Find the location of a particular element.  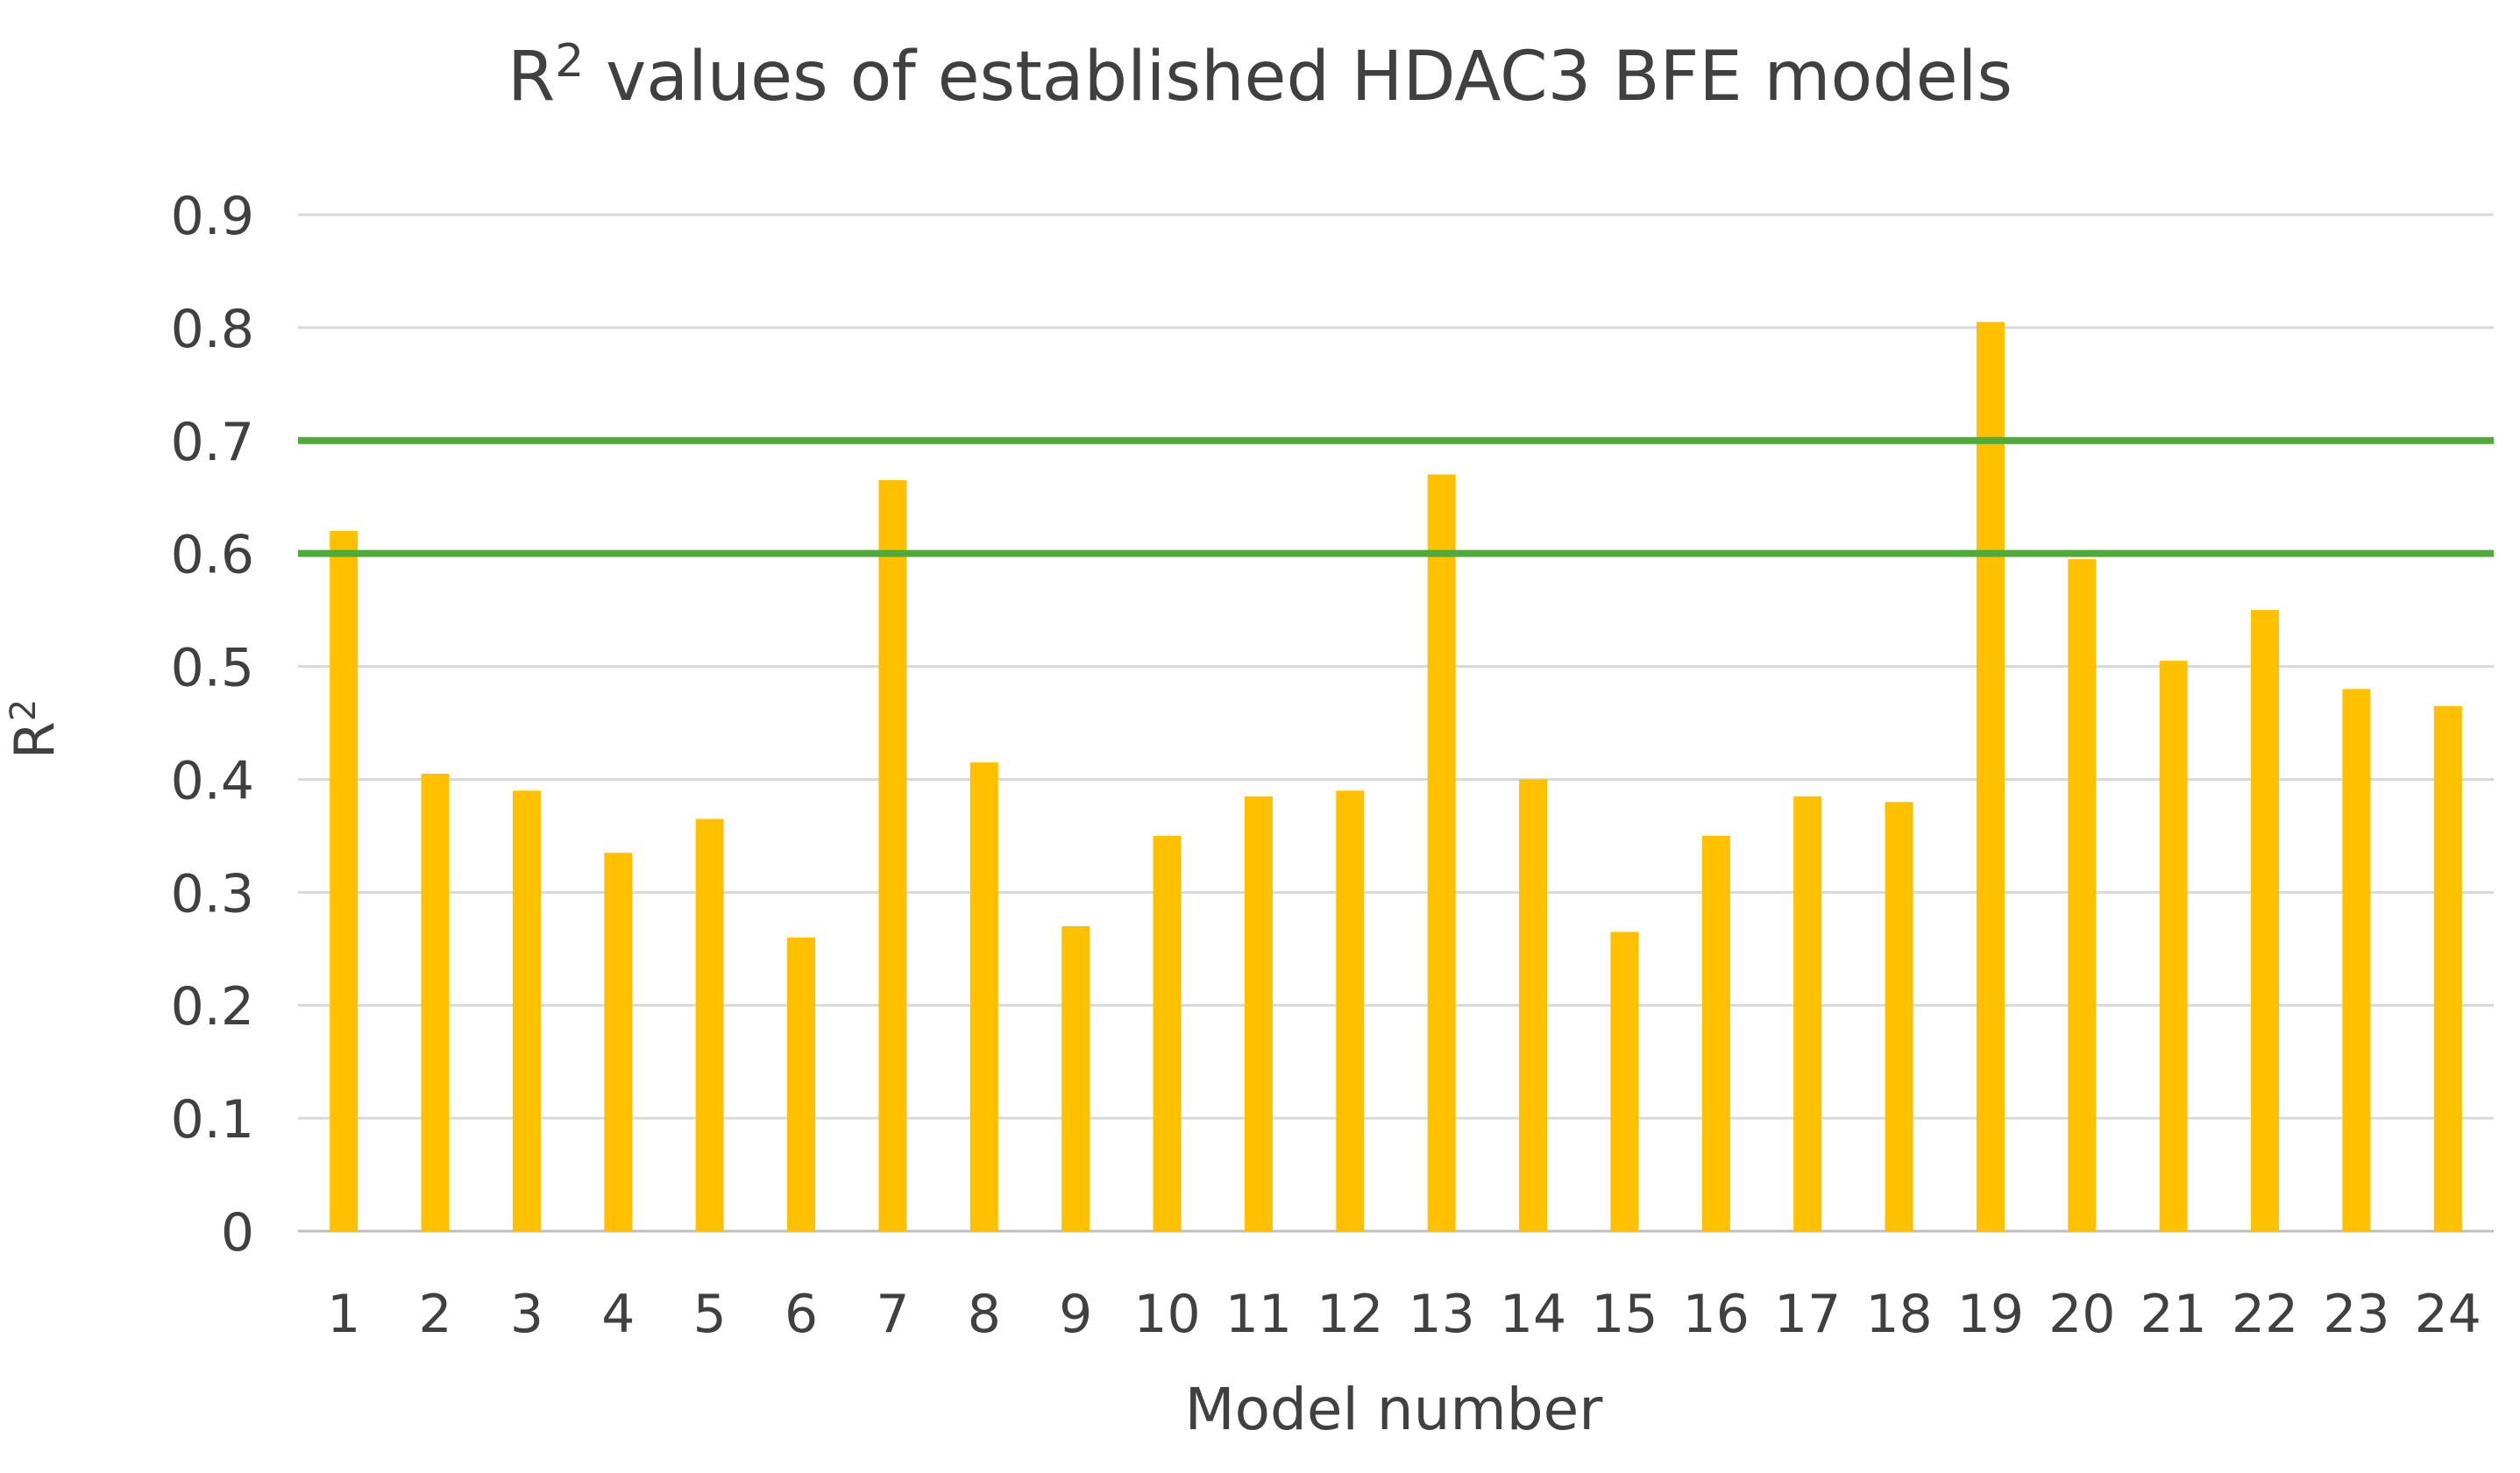

y-axis-label-main: R is located at coordinates (35, 740).